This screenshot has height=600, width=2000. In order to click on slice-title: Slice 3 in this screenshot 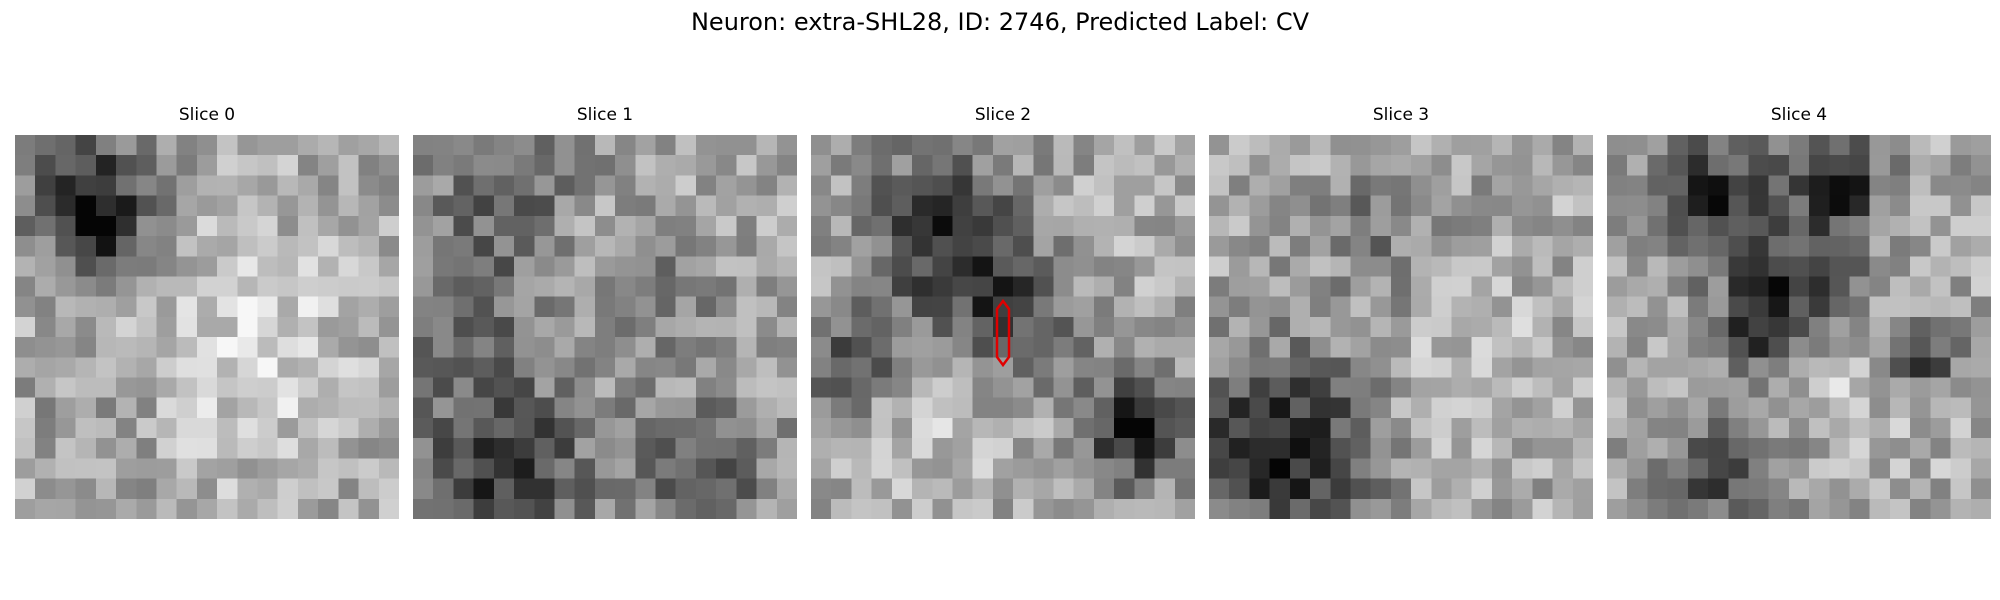, I will do `click(1401, 115)`.